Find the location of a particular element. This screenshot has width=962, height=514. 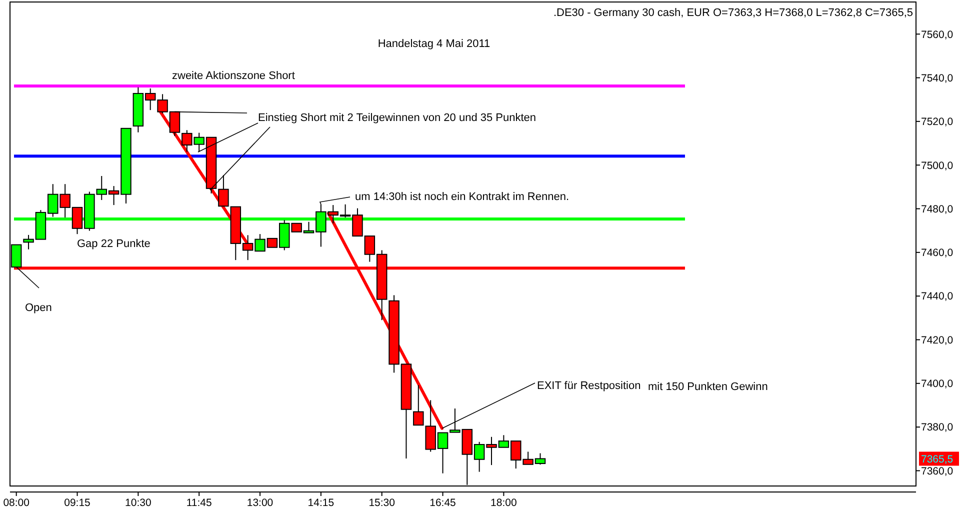

text: Handelstag 4 Mai 2011 is located at coordinates (434, 44).